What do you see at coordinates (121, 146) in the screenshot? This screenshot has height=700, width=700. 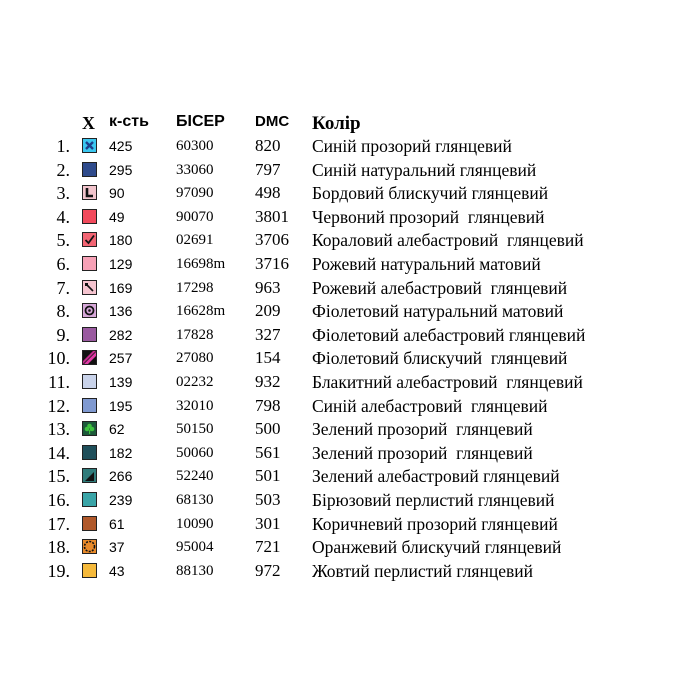 I see `quantity-cell: 425` at bounding box center [121, 146].